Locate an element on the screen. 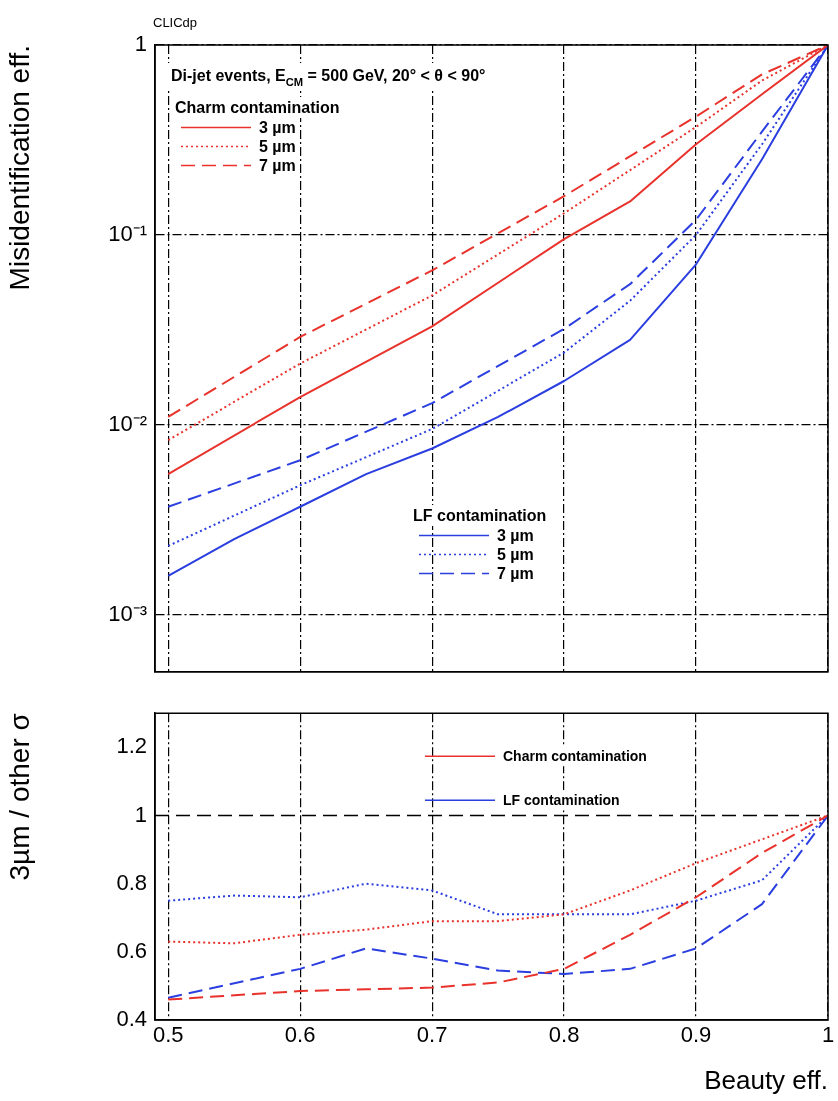  y-tick-label: 10⁻² is located at coordinates (127, 423).